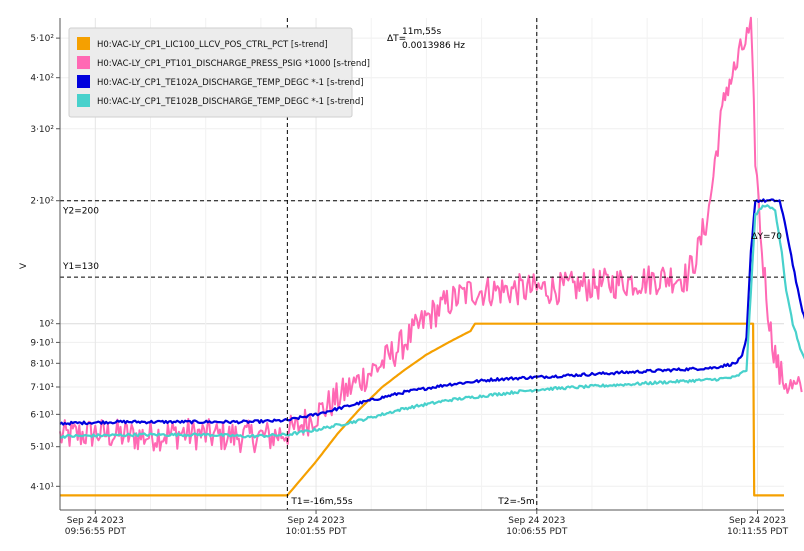 The width and height of the screenshot is (804, 551). I want to click on y-tick-label: 8·10¹, so click(42, 364).